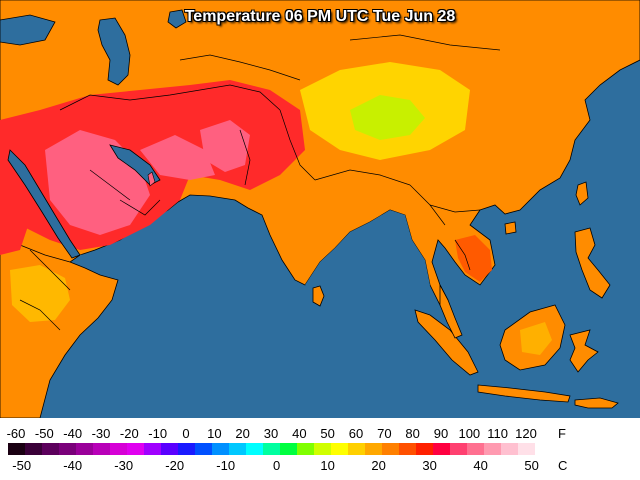 The height and width of the screenshot is (480, 640). I want to click on qatar, so click(151, 179).